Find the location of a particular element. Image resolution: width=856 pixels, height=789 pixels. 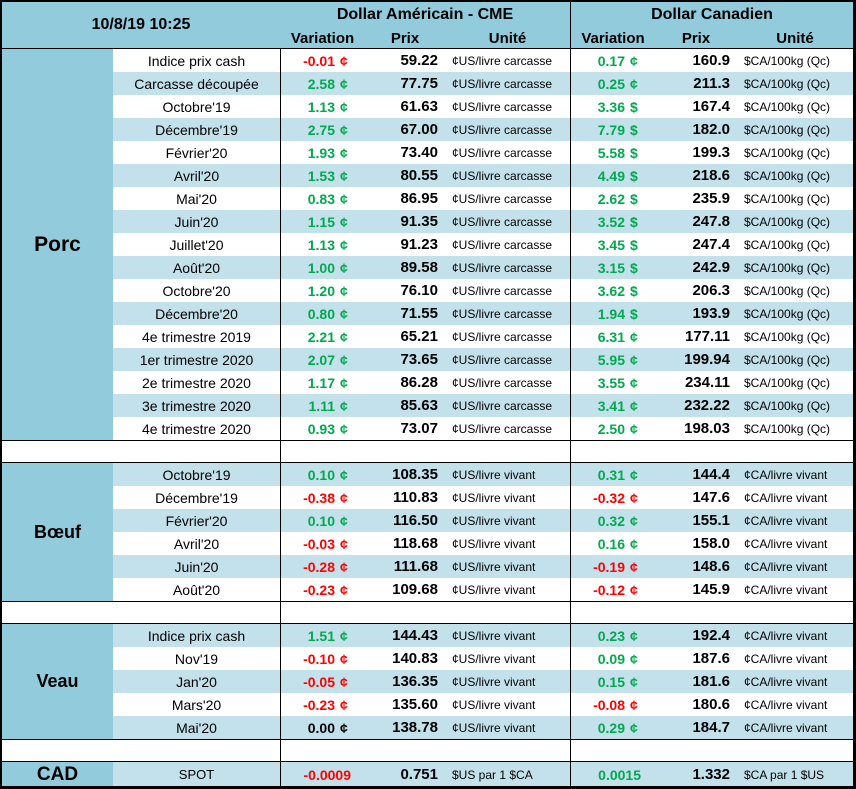

us-variation-value: -0.01 is located at coordinates (319, 60).